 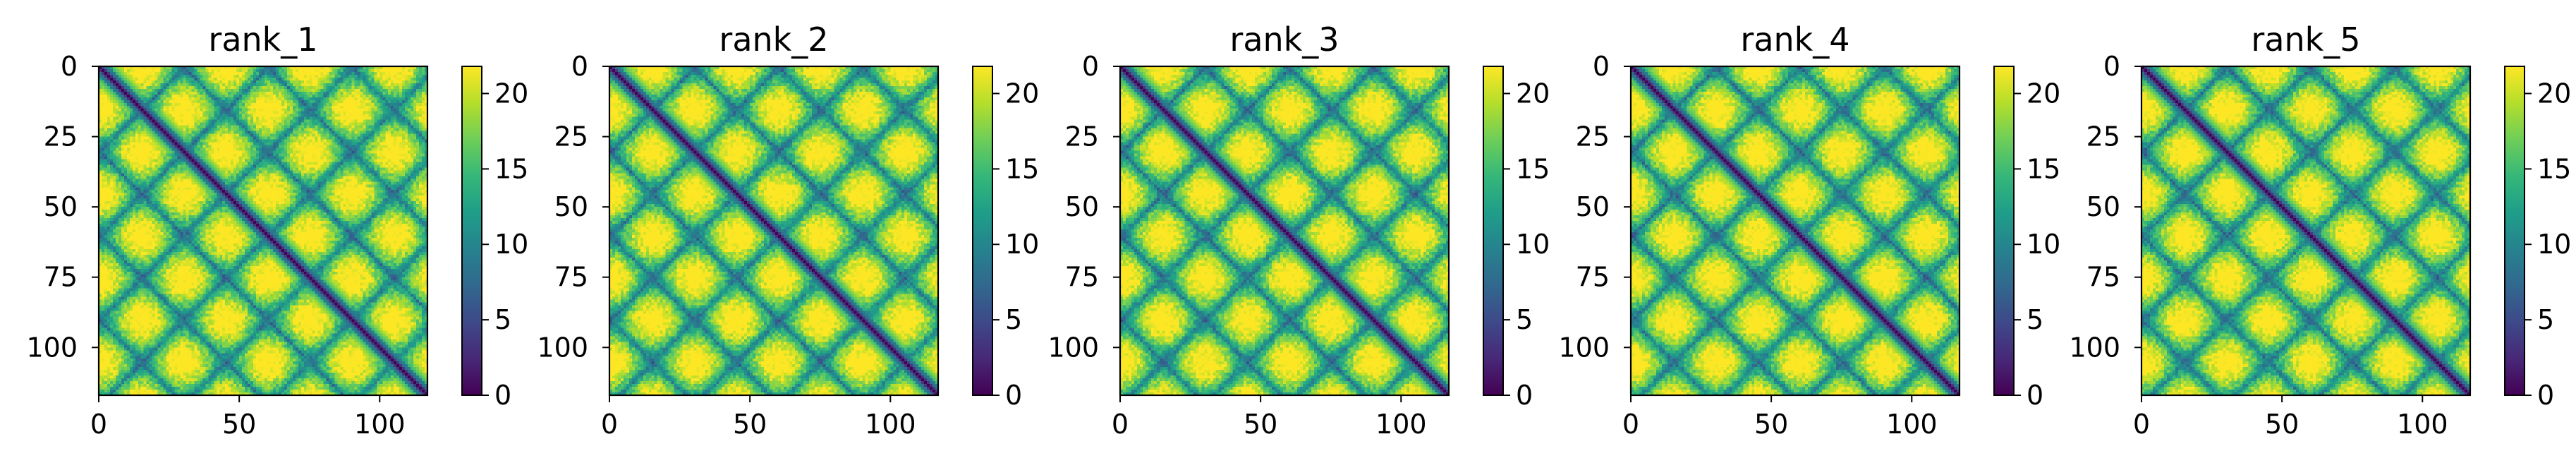 What do you see at coordinates (773, 39) in the screenshot?
I see `panel-title: rank_2` at bounding box center [773, 39].